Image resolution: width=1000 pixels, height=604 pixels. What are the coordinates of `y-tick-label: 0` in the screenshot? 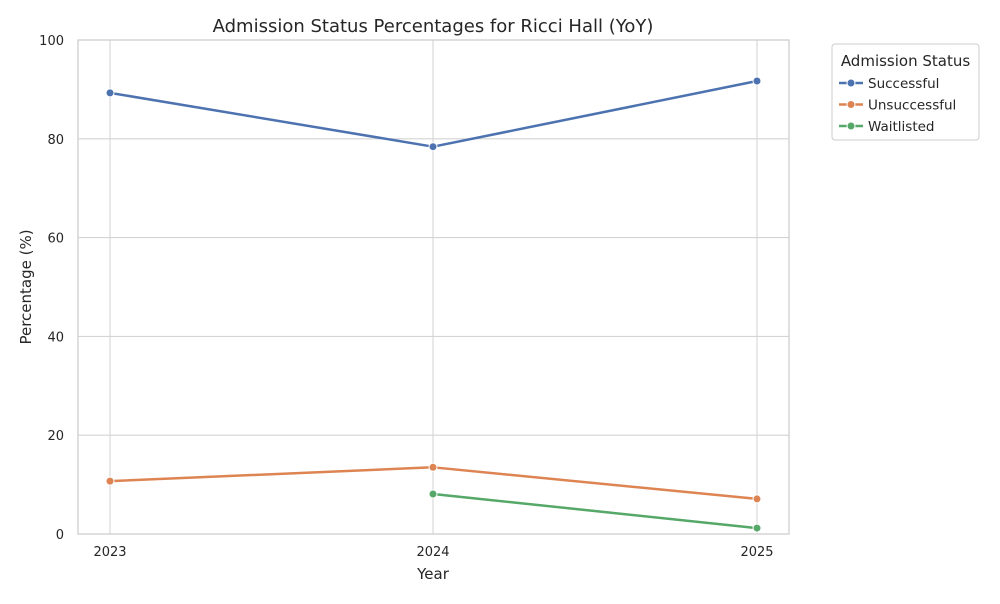 It's located at (60, 535).